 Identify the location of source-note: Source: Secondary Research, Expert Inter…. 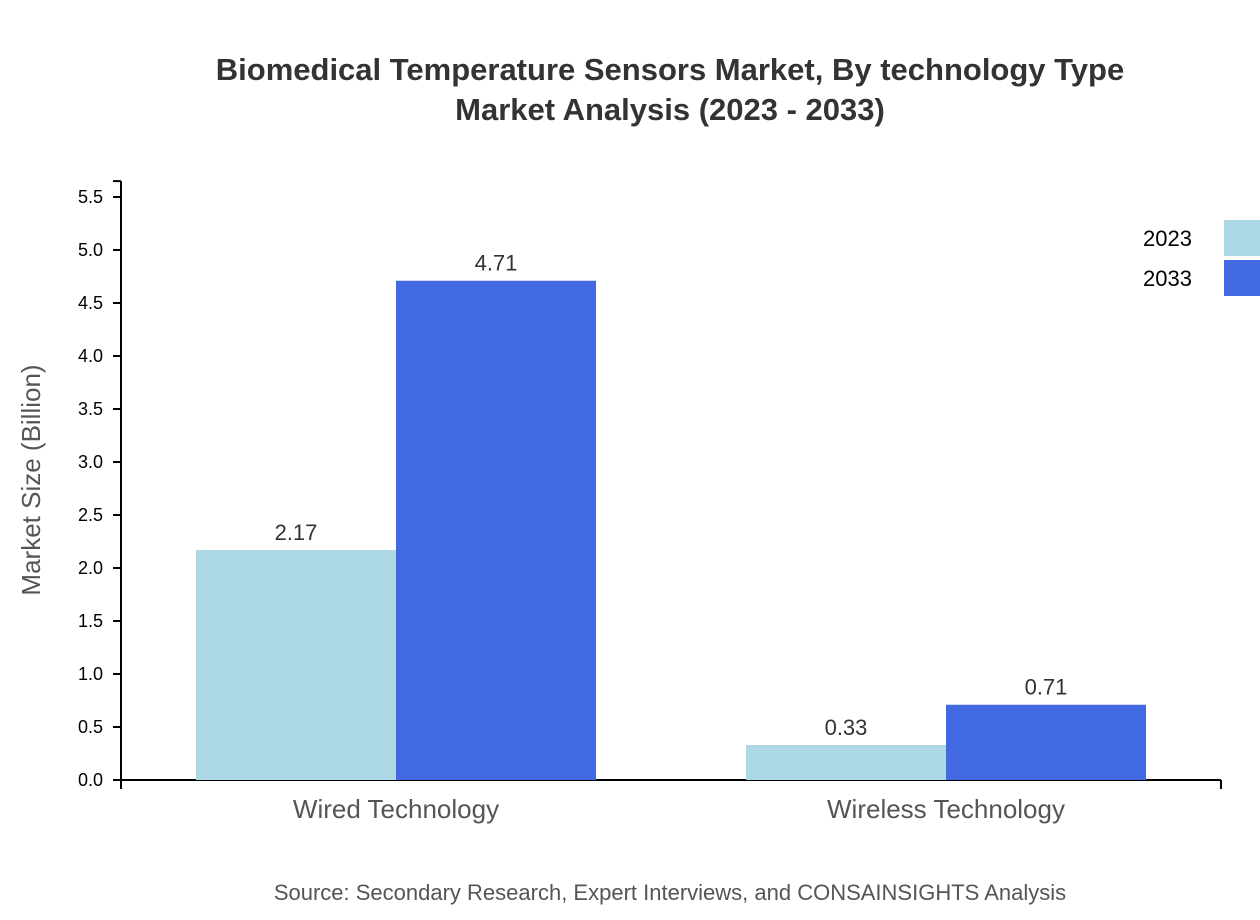
(670, 892).